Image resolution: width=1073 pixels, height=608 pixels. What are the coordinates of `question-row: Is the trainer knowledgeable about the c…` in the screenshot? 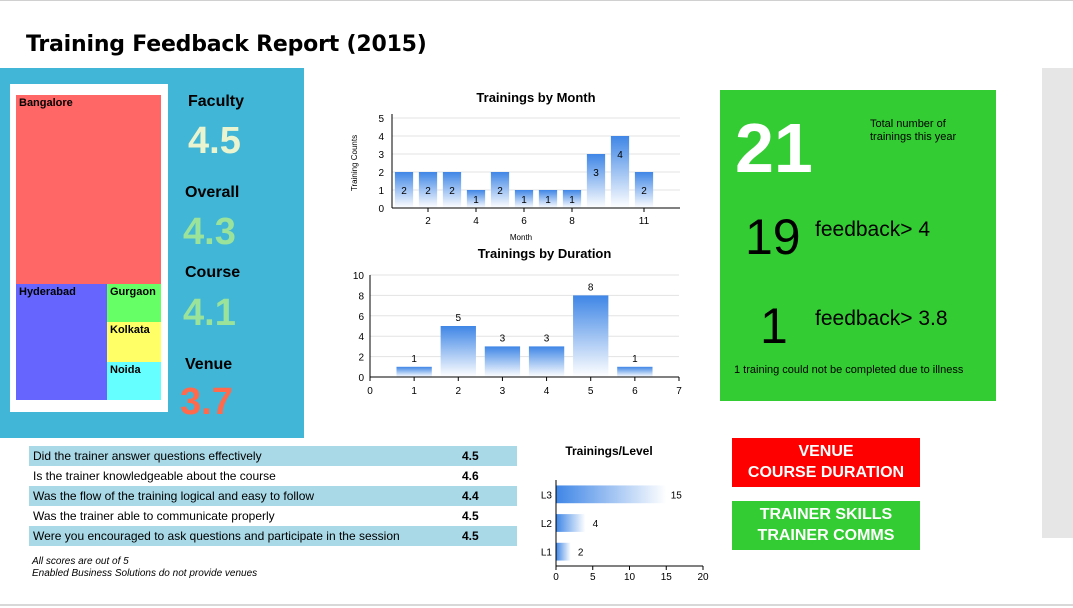 It's located at (273, 476).